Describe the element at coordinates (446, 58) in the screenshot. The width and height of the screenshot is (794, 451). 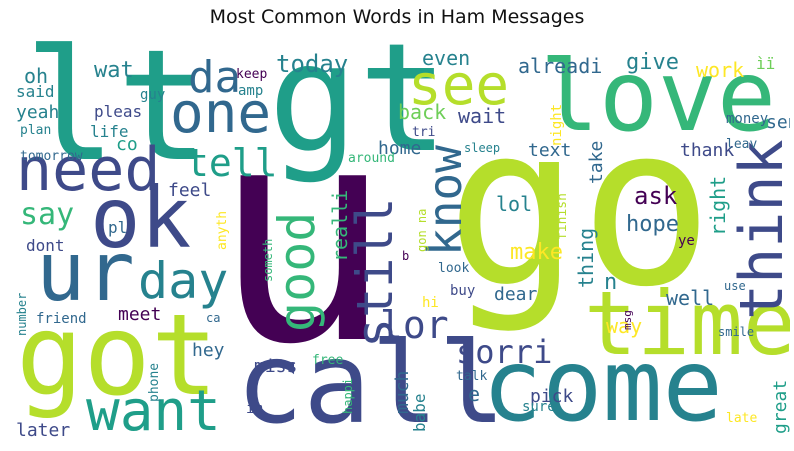
I see `word-even: even` at that location.